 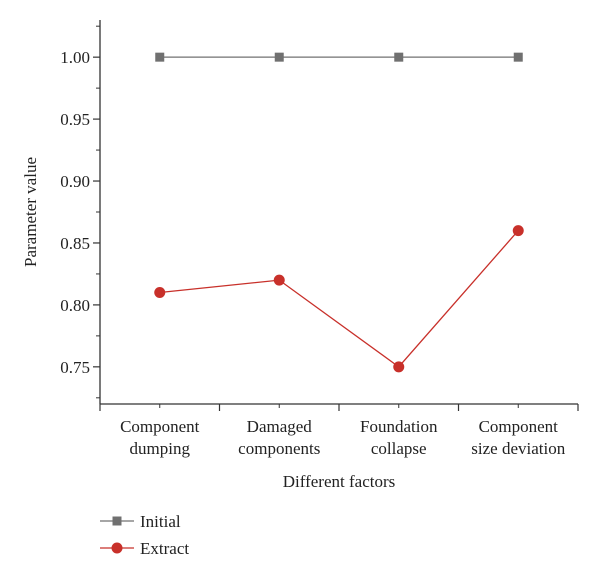 I want to click on y-tick-label: 0.95, so click(x=75, y=119).